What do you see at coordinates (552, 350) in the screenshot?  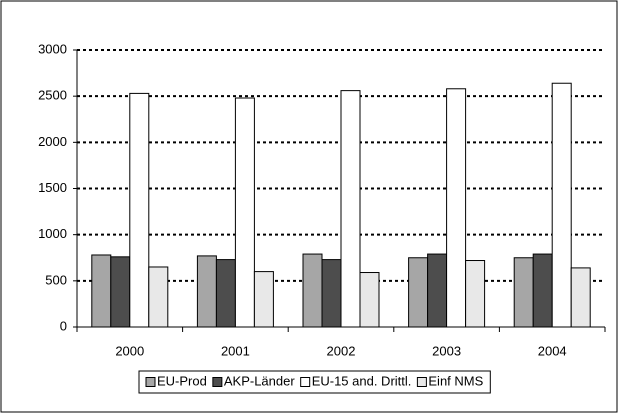 I see `x-tick-label: 2004` at bounding box center [552, 350].